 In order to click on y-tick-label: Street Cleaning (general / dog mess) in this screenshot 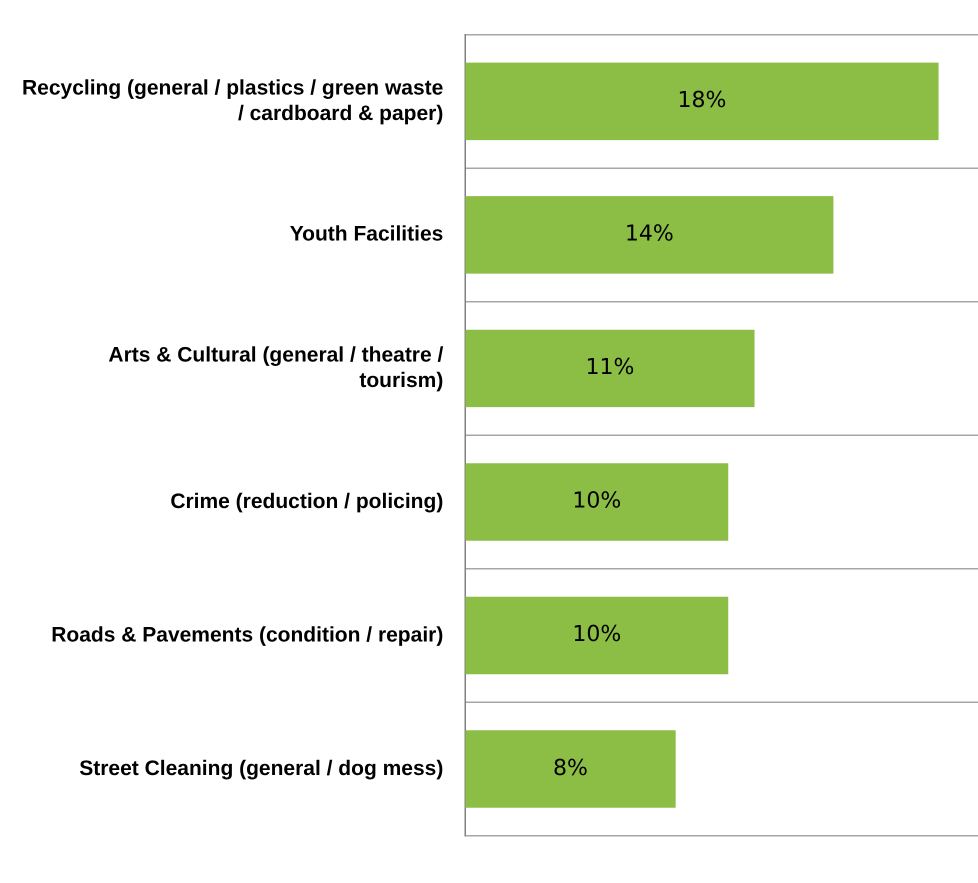, I will do `click(261, 768)`.